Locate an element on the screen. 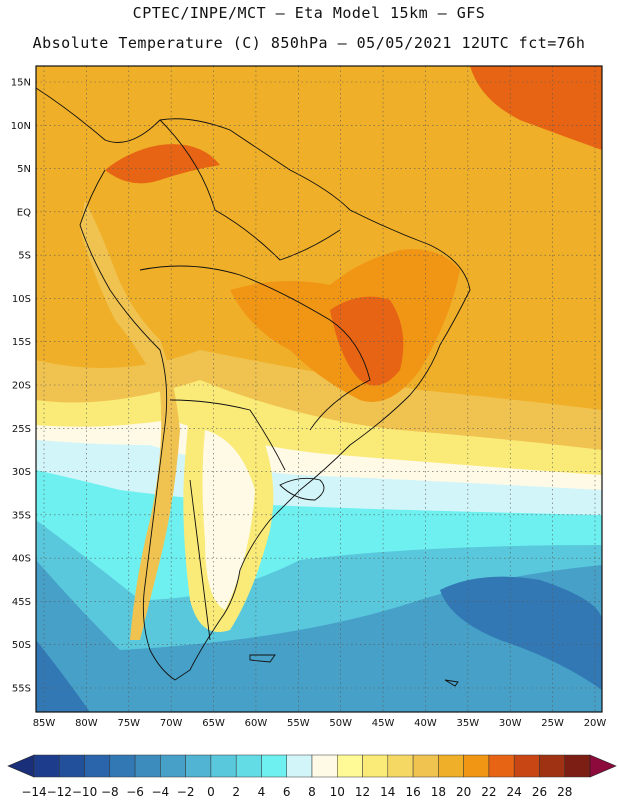 This screenshot has height=800, width=618. colorbar-label: 12 is located at coordinates (362, 792).